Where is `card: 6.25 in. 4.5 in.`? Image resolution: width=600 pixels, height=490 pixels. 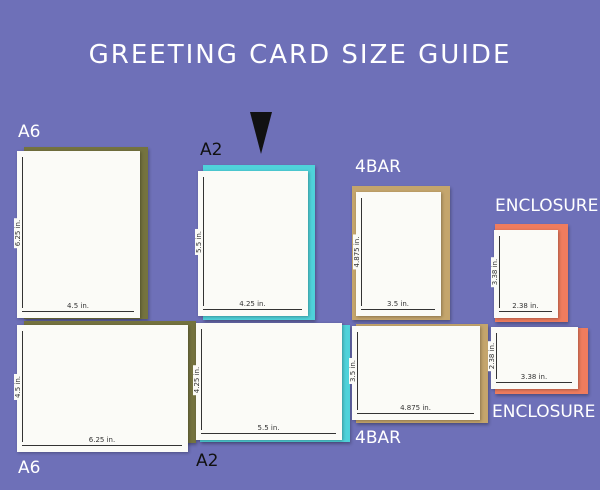 card: 6.25 in. 4.5 in. is located at coordinates (77, 234).